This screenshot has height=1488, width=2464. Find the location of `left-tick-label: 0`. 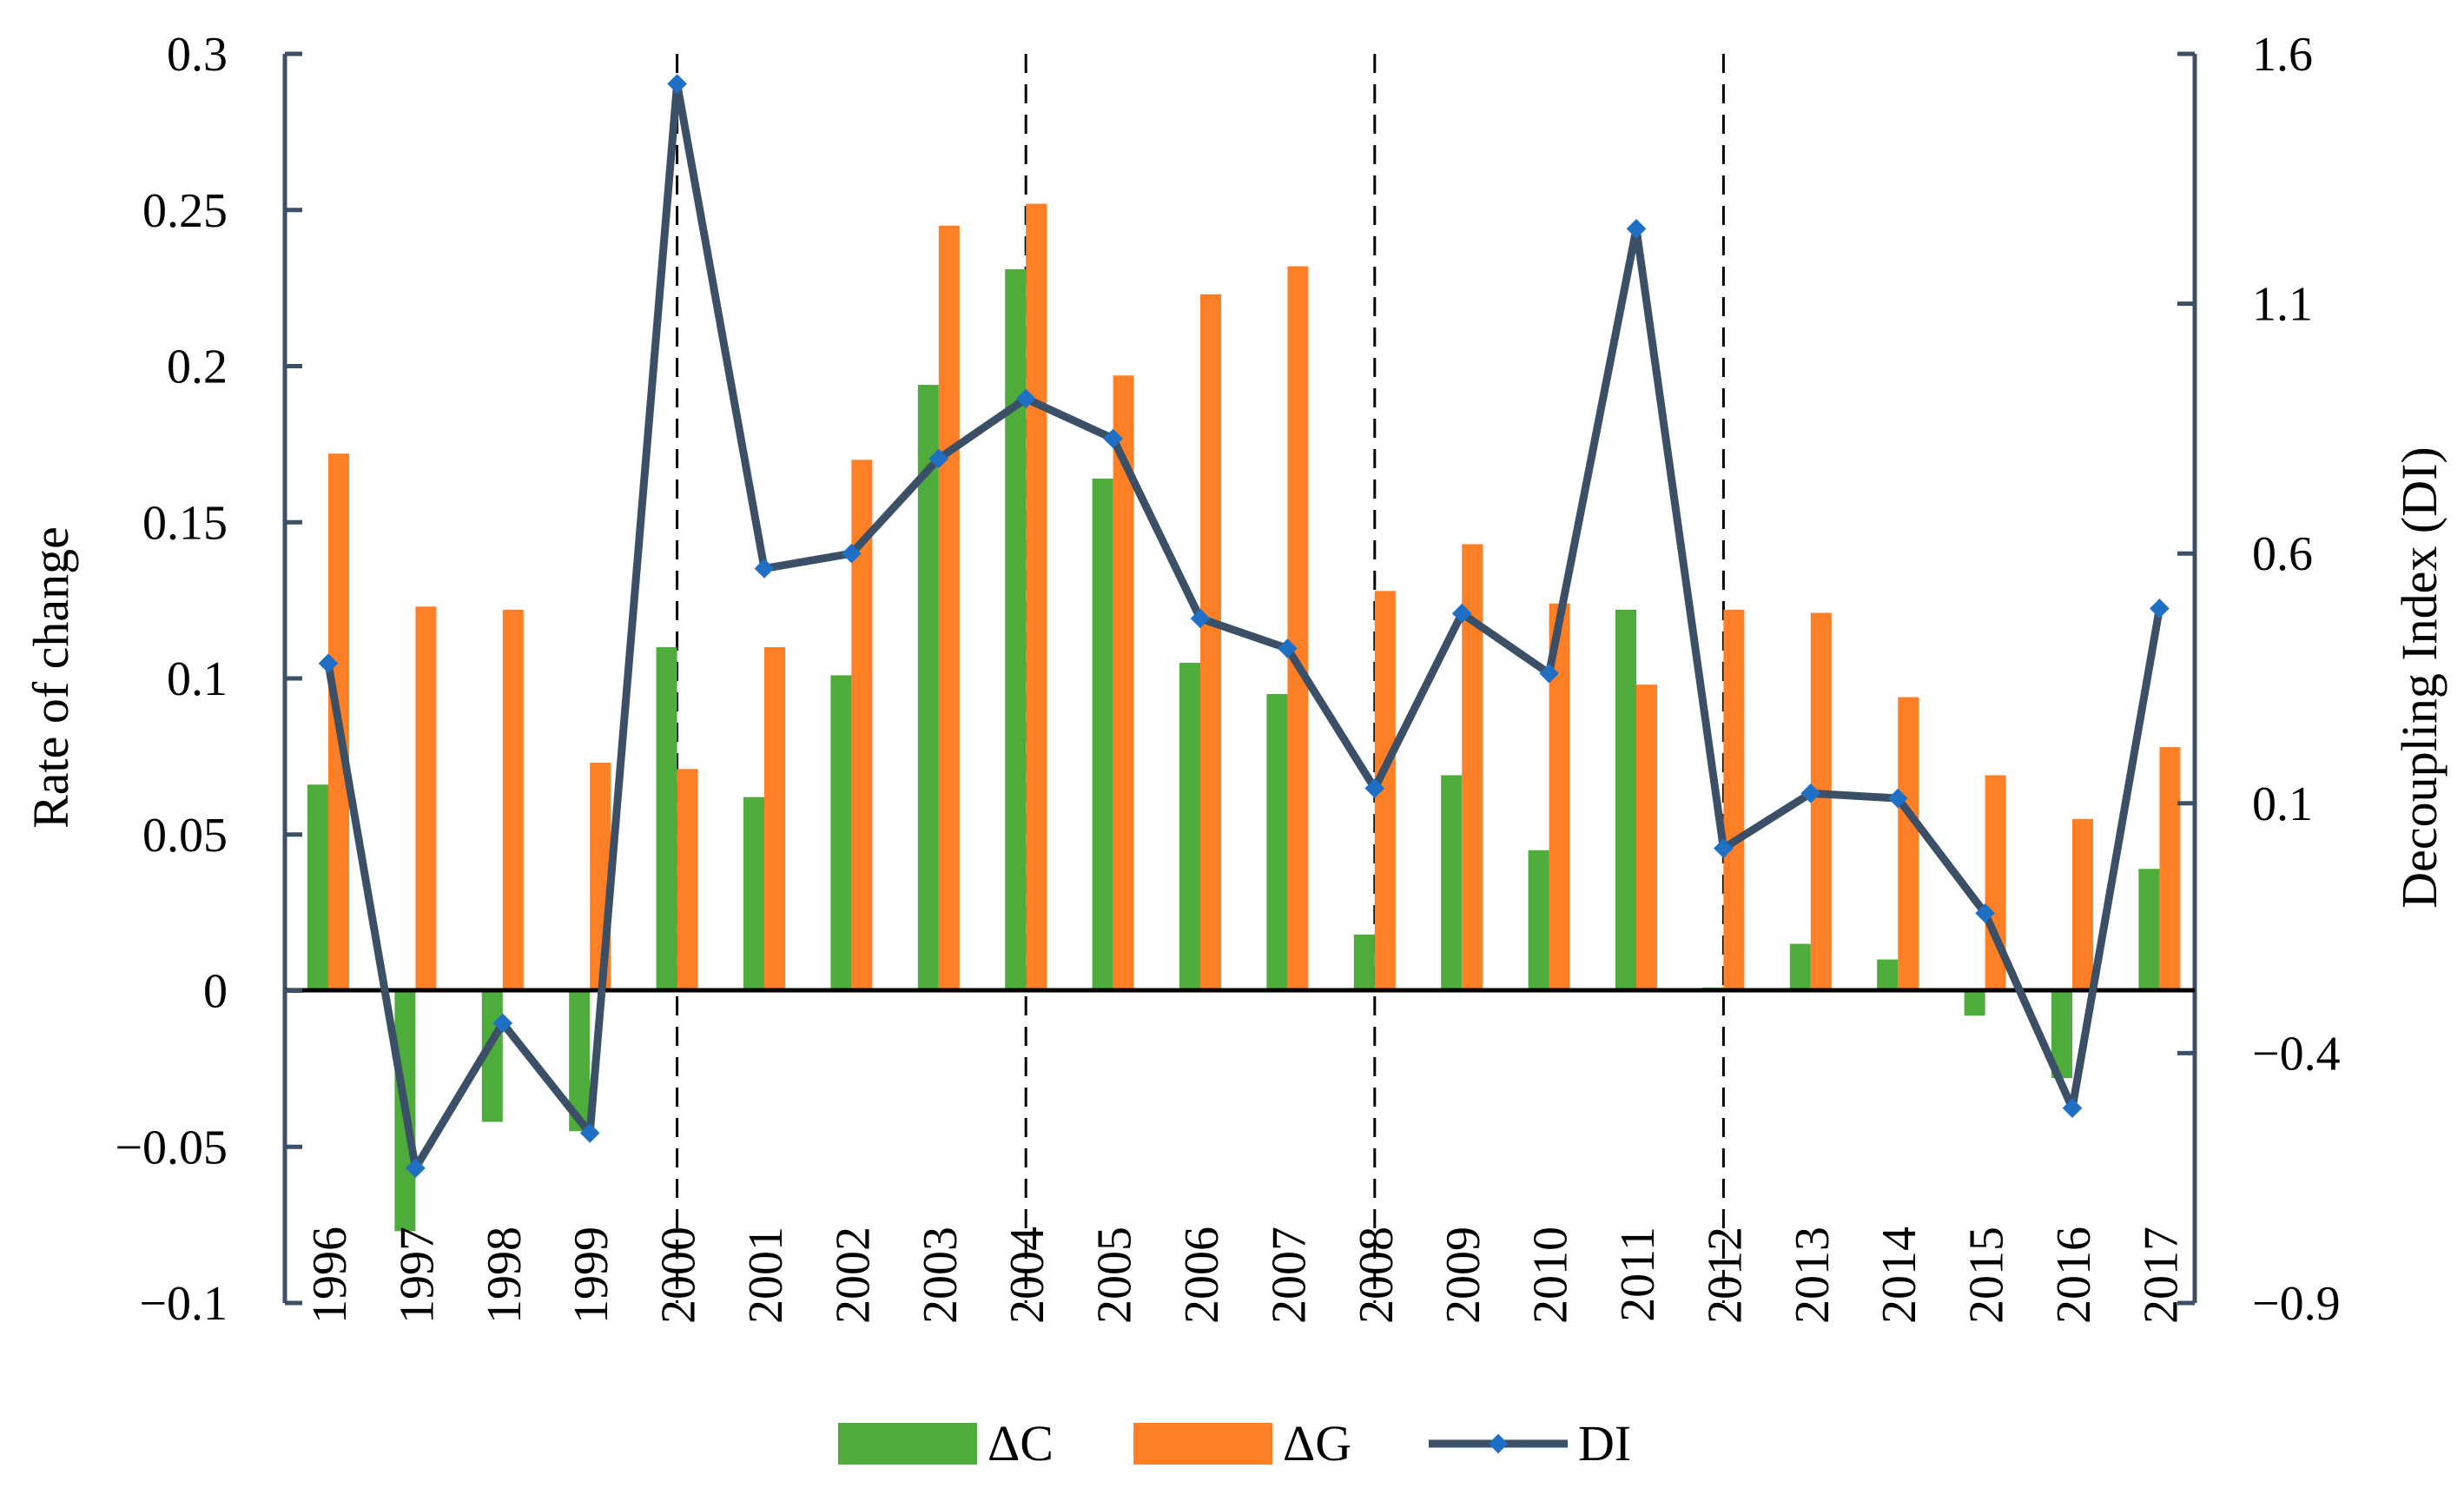

left-tick-label: 0 is located at coordinates (215, 992).